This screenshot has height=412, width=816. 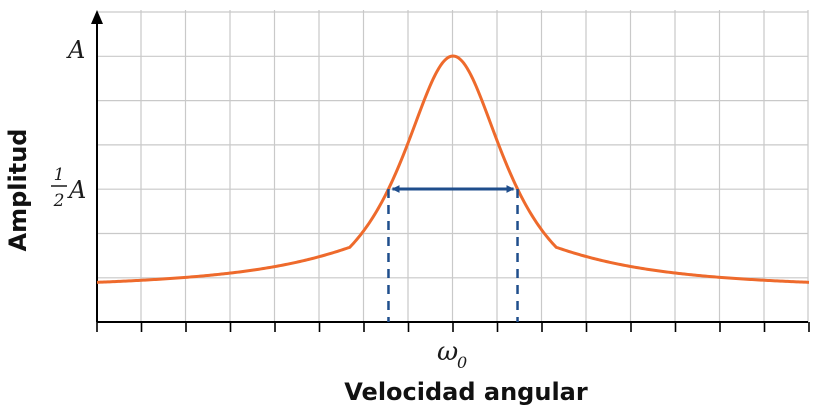 What do you see at coordinates (447, 352) in the screenshot?
I see `x-tick-omega: ω` at bounding box center [447, 352].